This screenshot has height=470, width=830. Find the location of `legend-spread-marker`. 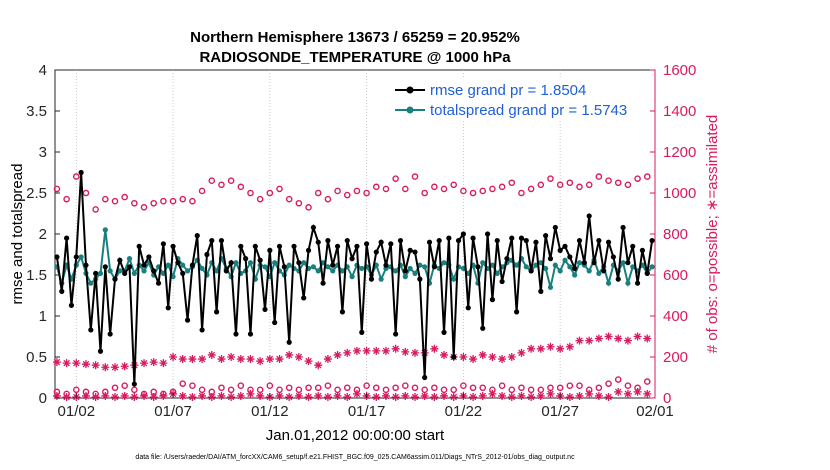

legend-spread-marker is located at coordinates (410, 110).